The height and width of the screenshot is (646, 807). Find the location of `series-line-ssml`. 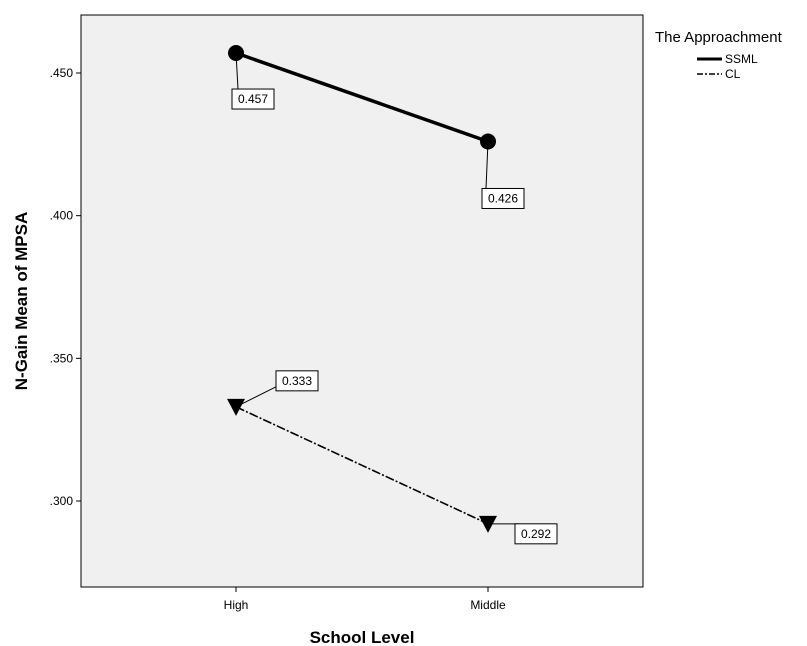

series-line-ssml is located at coordinates (362, 97).